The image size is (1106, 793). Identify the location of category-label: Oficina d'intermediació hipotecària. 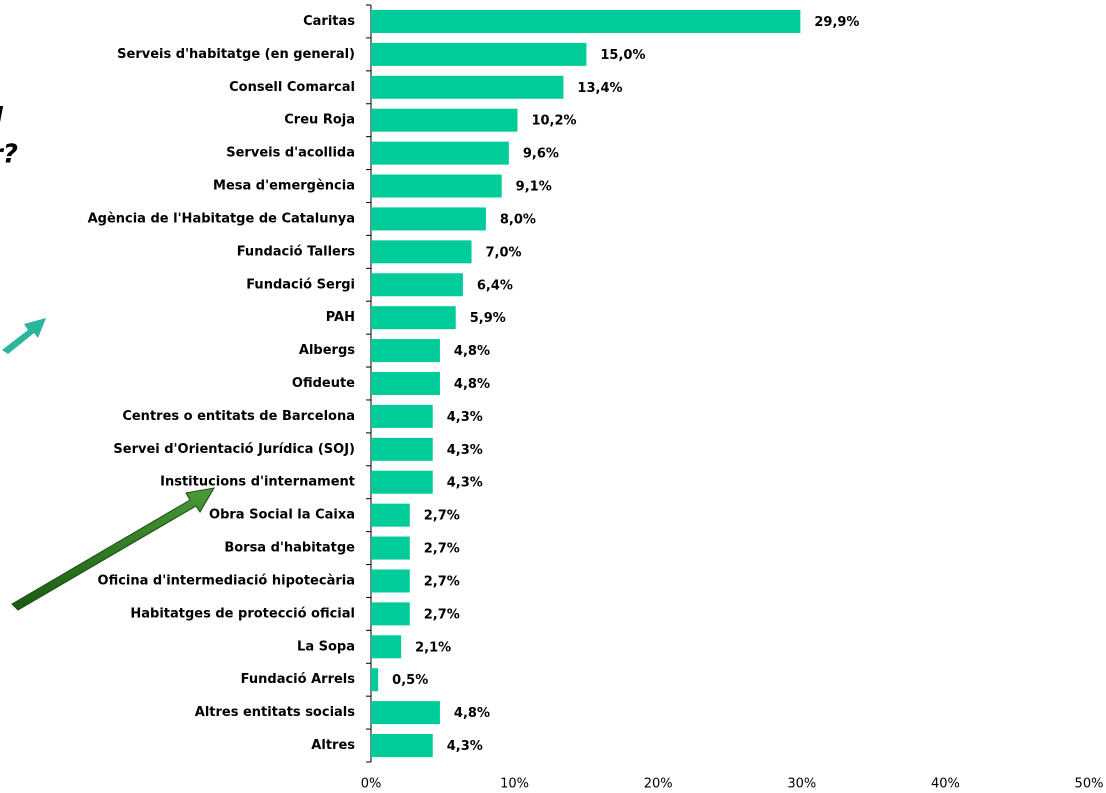
(226, 580).